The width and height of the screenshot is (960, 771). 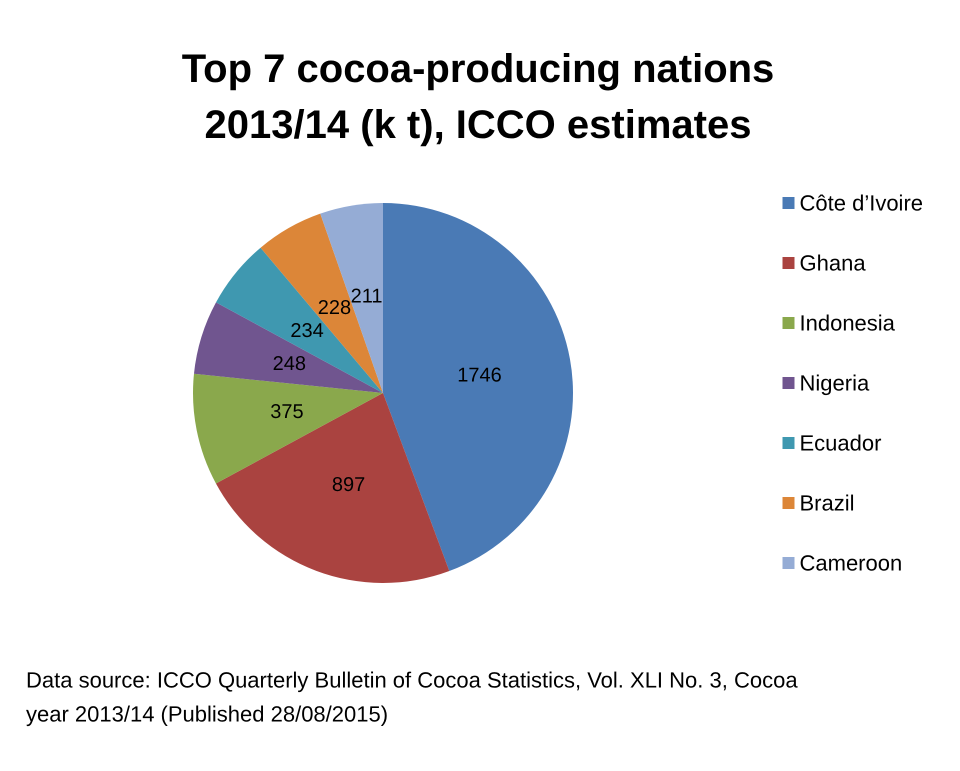 What do you see at coordinates (415, 697) in the screenshot?
I see `source-note: Data source: ICCO Quarterly Bulletin of Cocoa Statistics, Vol. XLI No. 3, Cocoa year 2013/14 (Published 28/08/2015)` at bounding box center [415, 697].